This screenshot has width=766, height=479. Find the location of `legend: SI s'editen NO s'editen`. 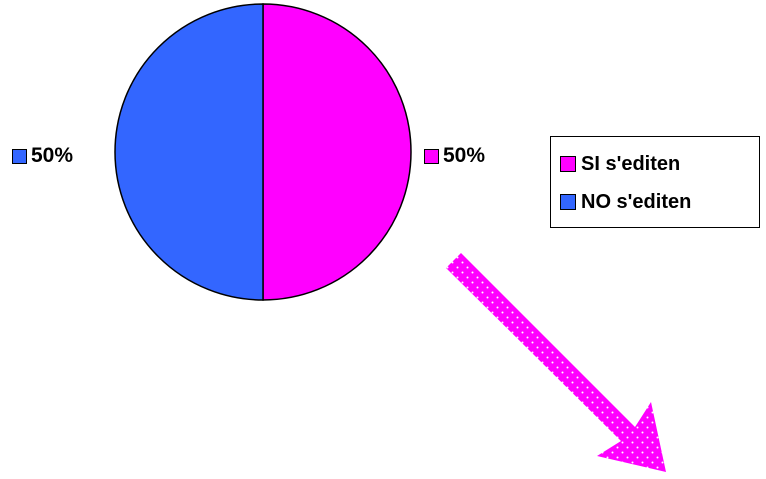

legend: SI s'editen NO s'editen is located at coordinates (655, 182).